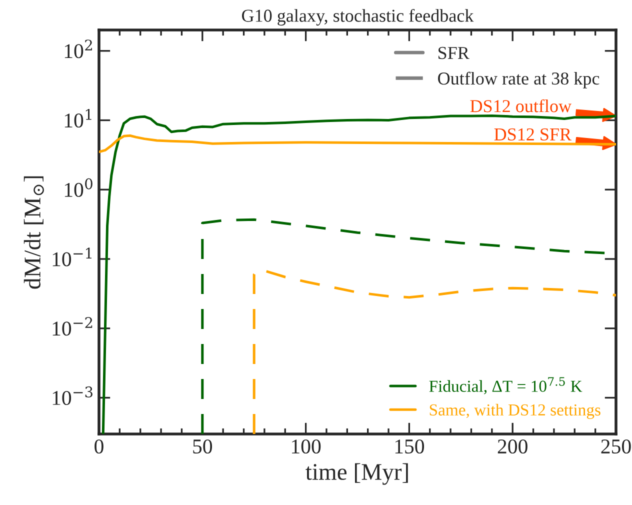 This screenshot has width=632, height=505. I want to click on y-tick-label: 10$^{0}$, so click(78, 187).